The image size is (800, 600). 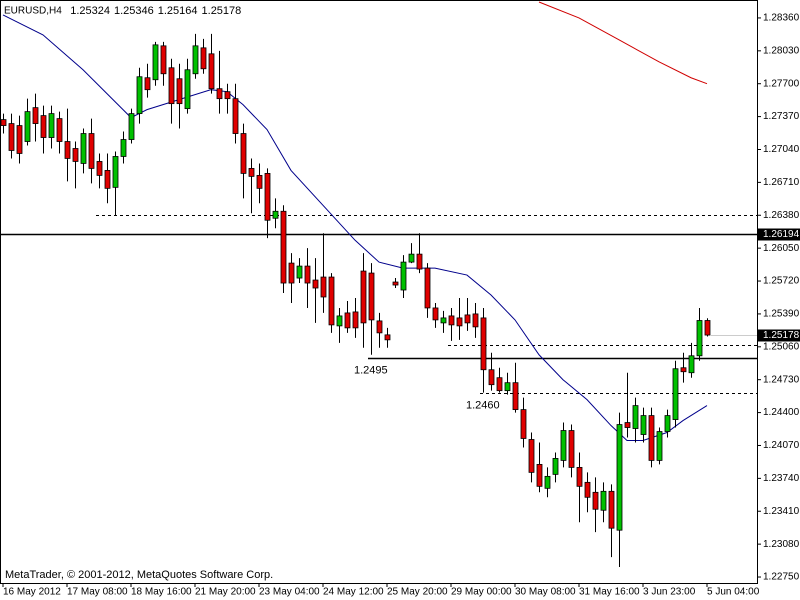 I want to click on y-tick-label: 1.23080, so click(x=781, y=544).